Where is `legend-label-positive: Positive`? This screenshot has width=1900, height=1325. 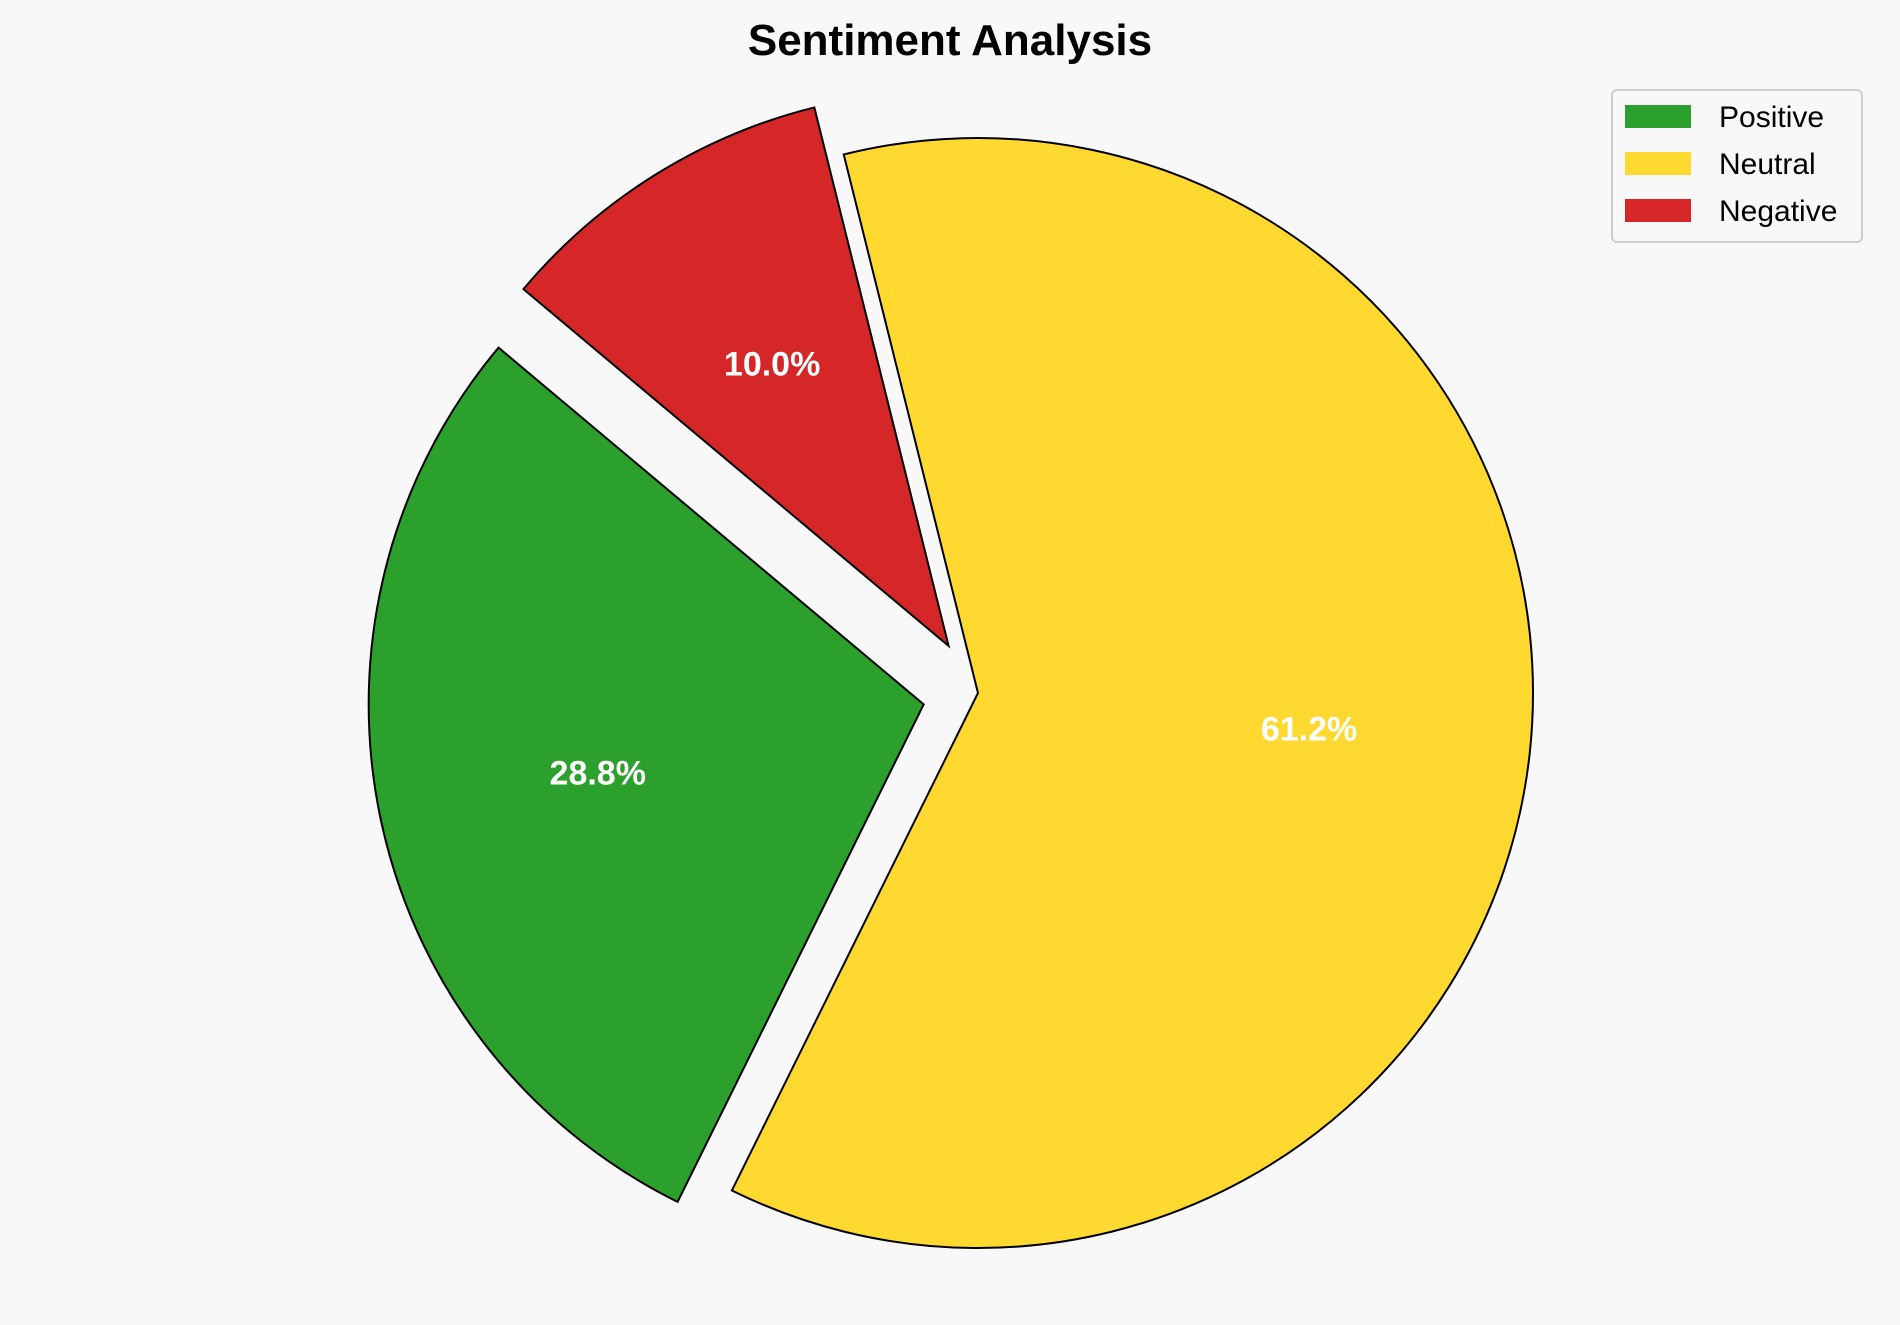
legend-label-positive: Positive is located at coordinates (1771, 117).